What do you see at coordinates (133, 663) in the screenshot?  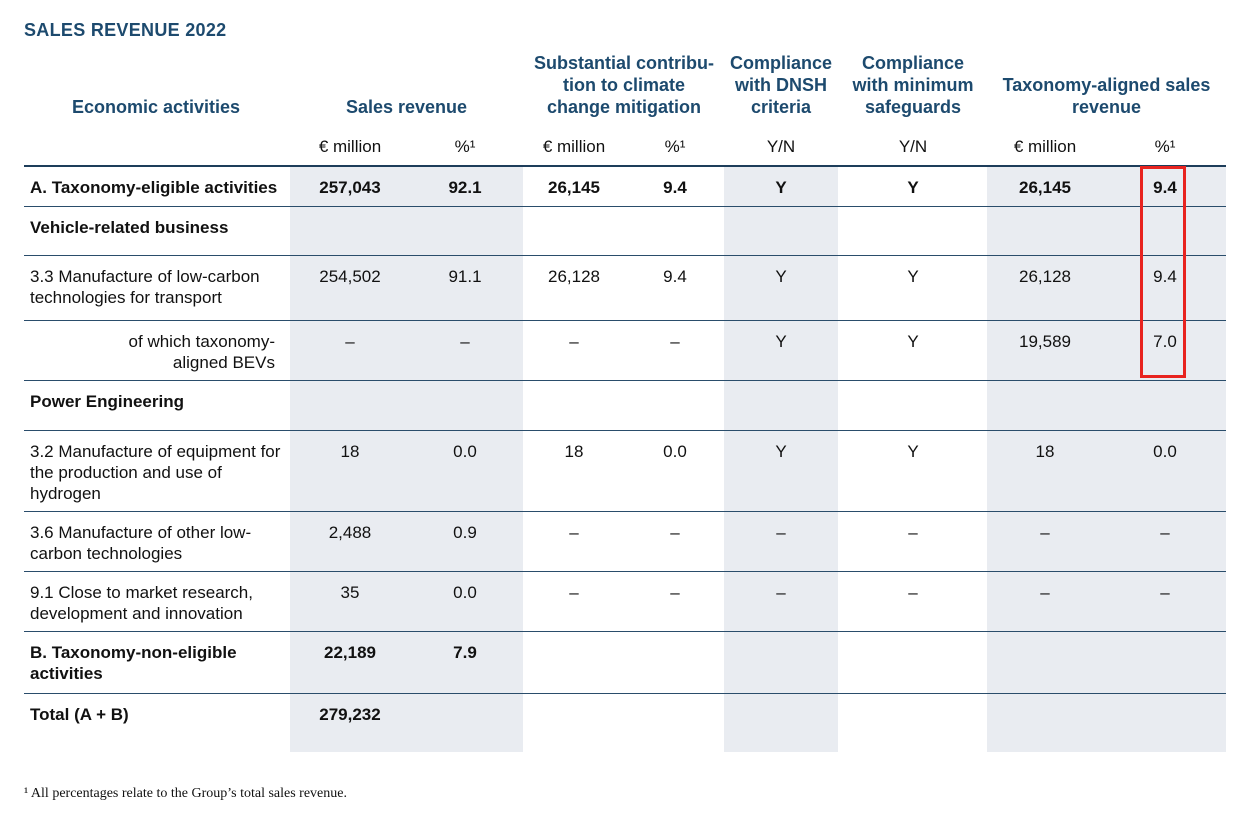 I see `row-label: B. Taxonomy-non-eligible activities` at bounding box center [133, 663].